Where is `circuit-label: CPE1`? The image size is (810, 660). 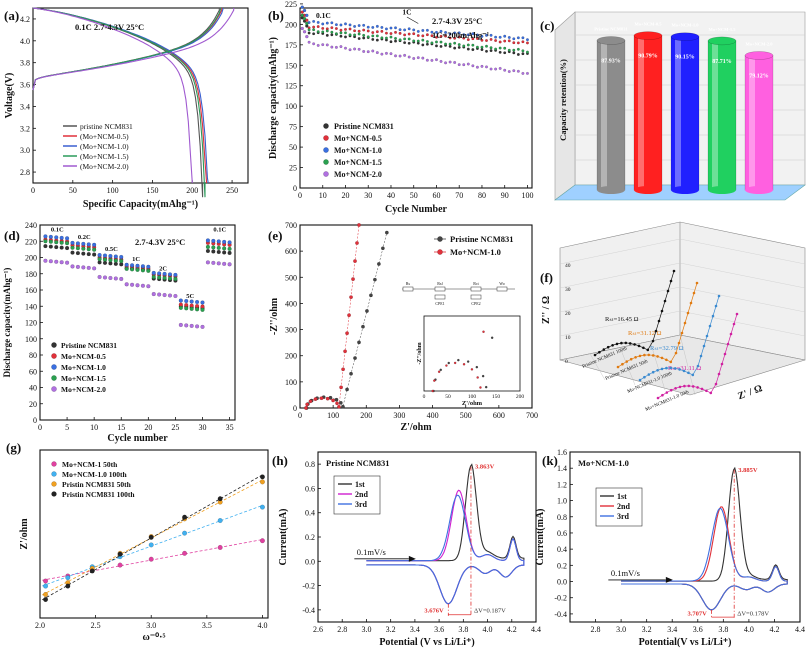 circuit-label: CPE1 is located at coordinates (439, 303).